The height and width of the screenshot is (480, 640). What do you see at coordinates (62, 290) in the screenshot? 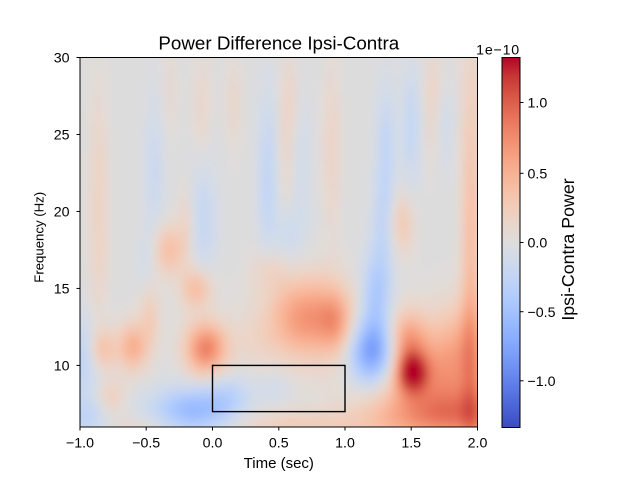
I see `svg-text: 15` at bounding box center [62, 290].